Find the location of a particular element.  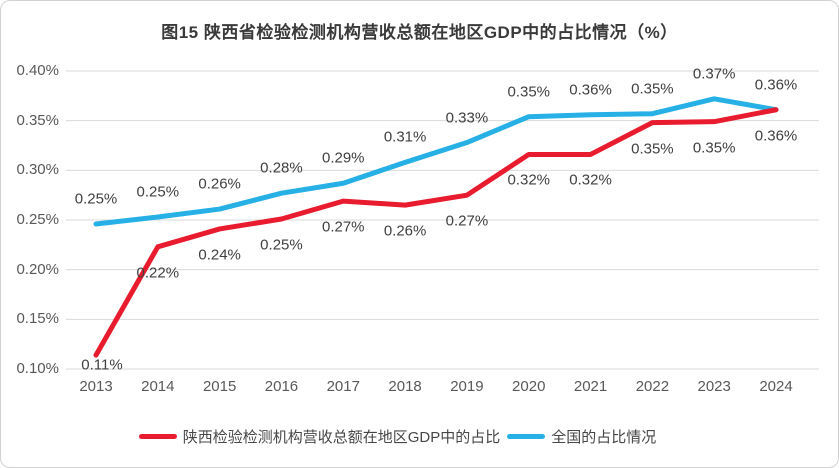

data-label-shaanxi: 0.25% is located at coordinates (281, 245).